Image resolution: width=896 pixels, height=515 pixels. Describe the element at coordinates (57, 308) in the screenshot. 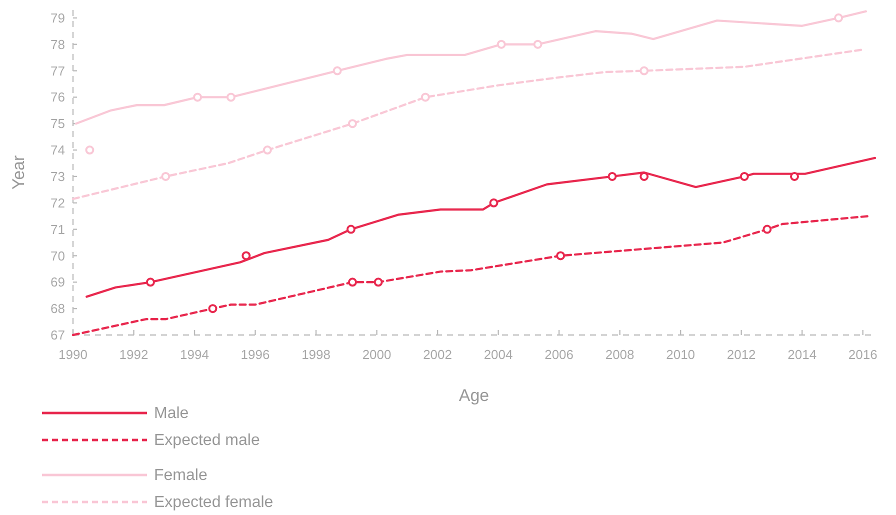

I see `y-tick-label: 68` at that location.